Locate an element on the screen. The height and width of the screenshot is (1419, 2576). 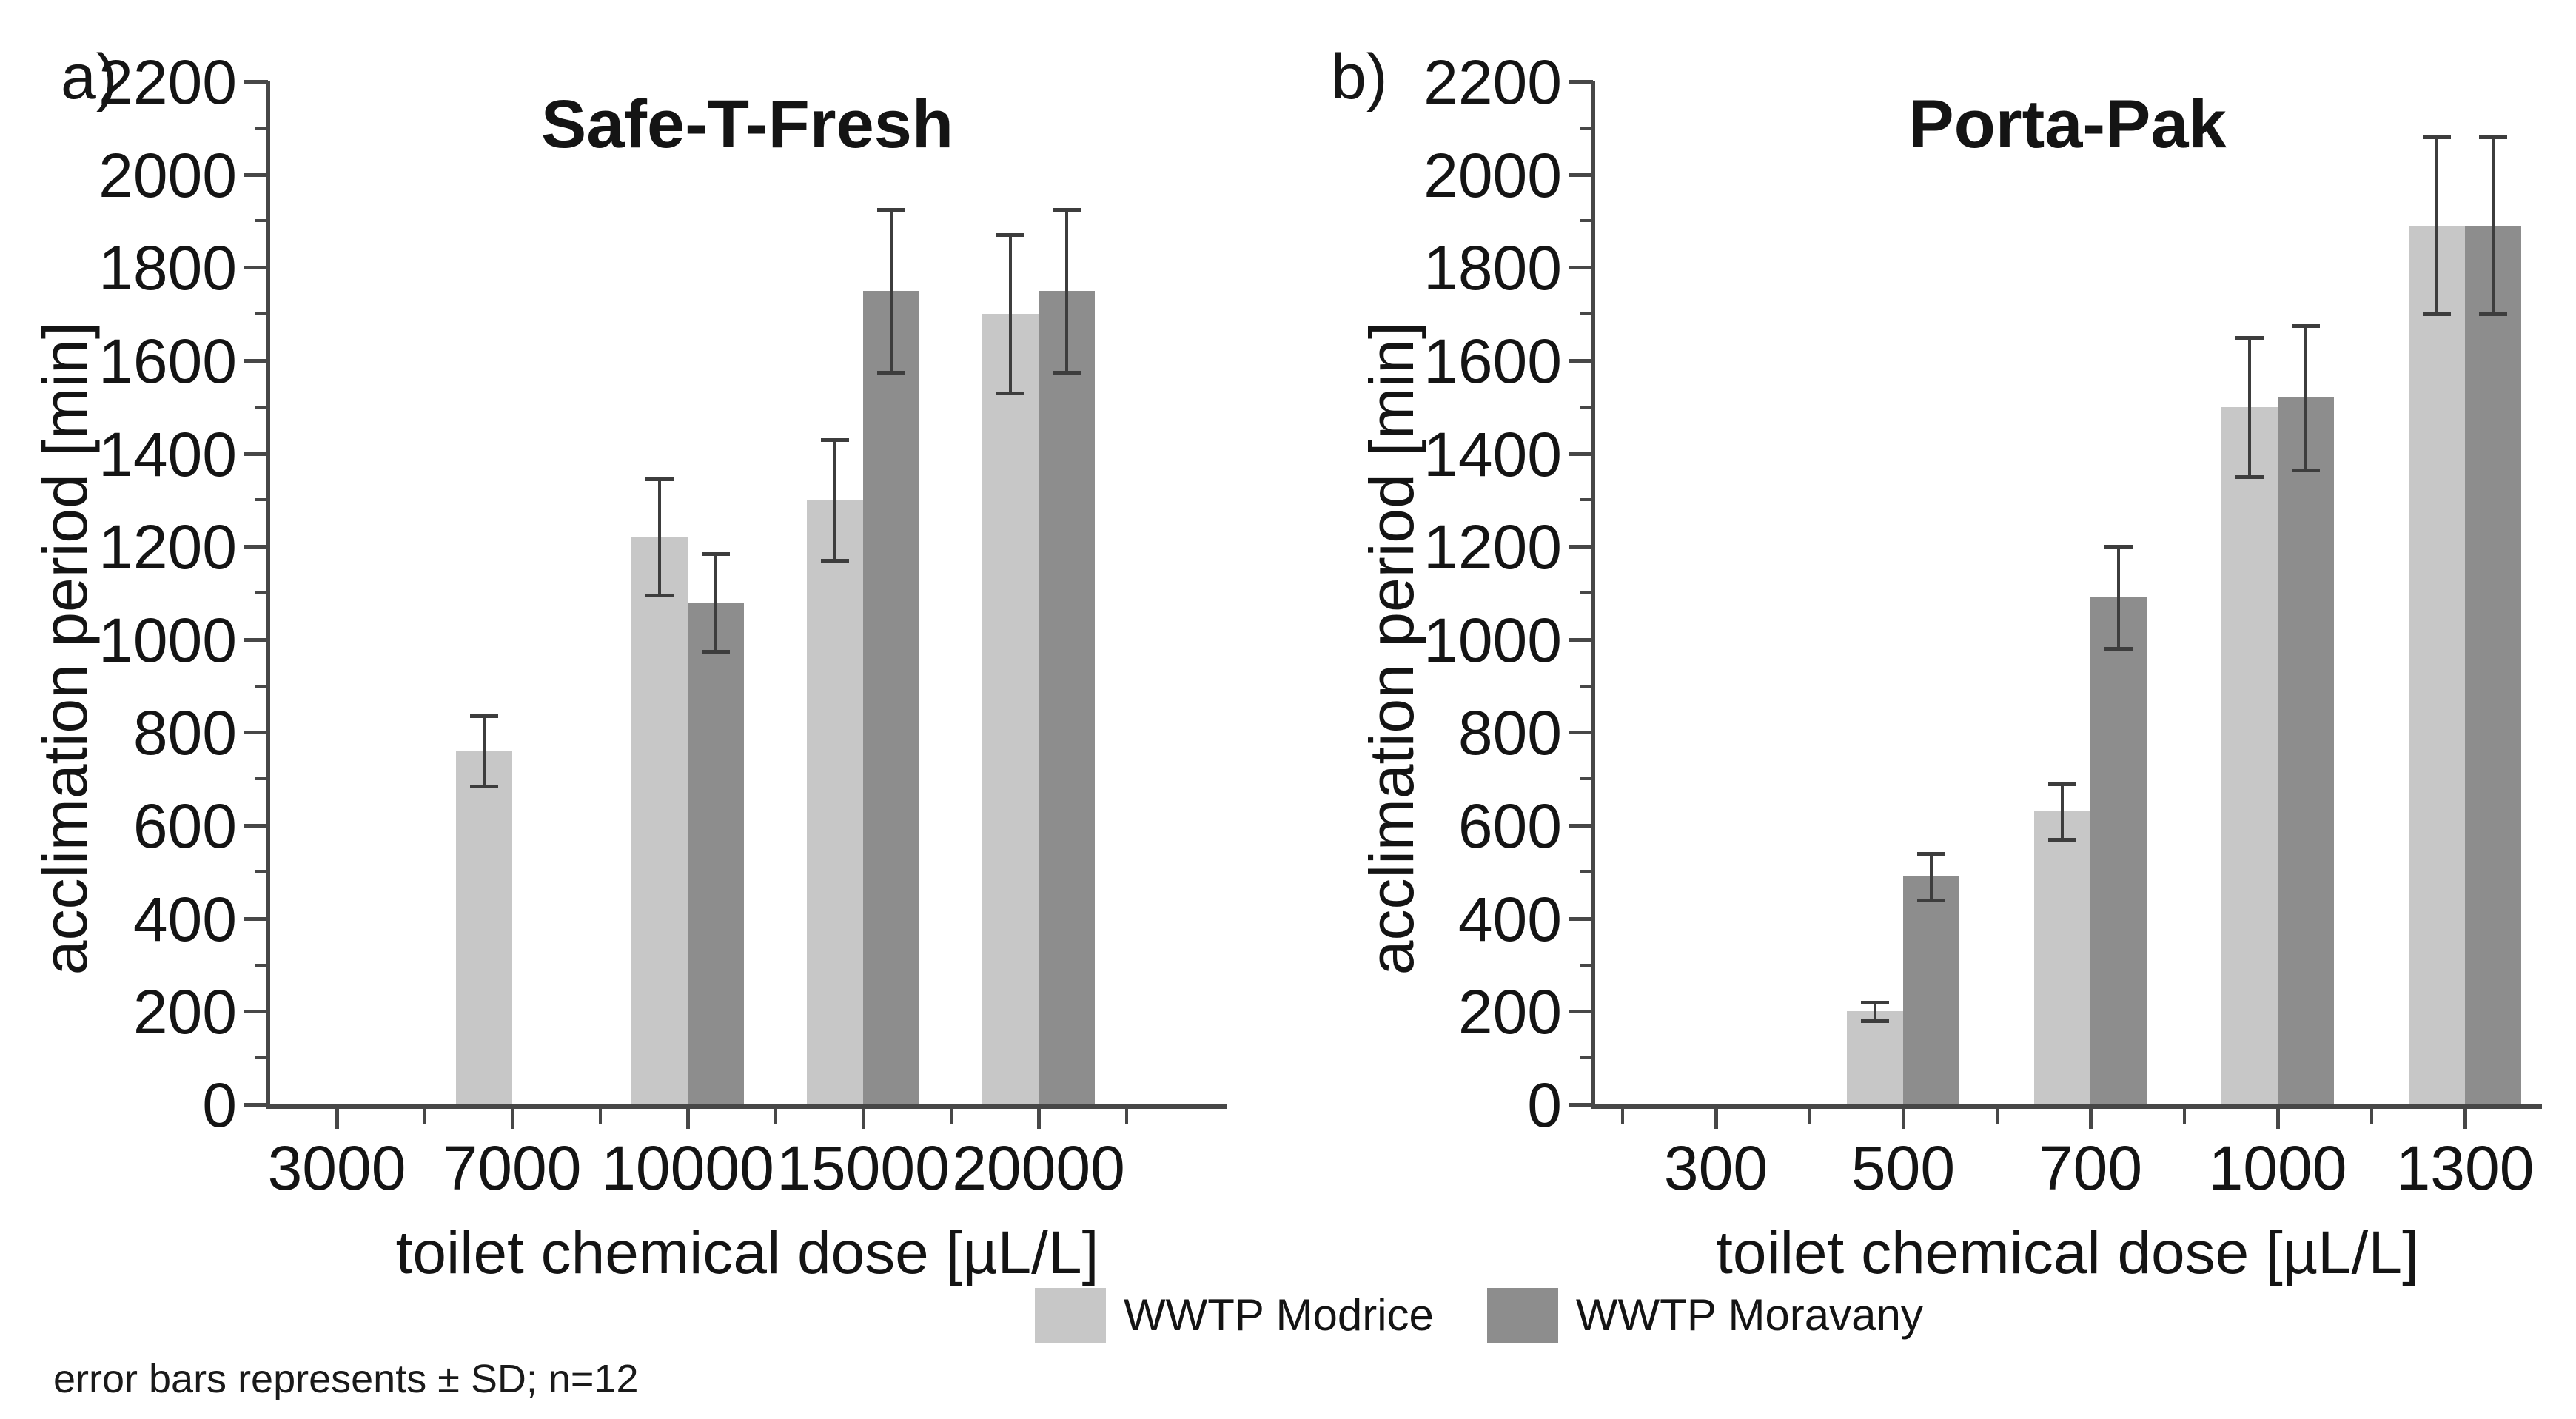
legend-label-modrice: WWTP Modrice is located at coordinates (1279, 1315).